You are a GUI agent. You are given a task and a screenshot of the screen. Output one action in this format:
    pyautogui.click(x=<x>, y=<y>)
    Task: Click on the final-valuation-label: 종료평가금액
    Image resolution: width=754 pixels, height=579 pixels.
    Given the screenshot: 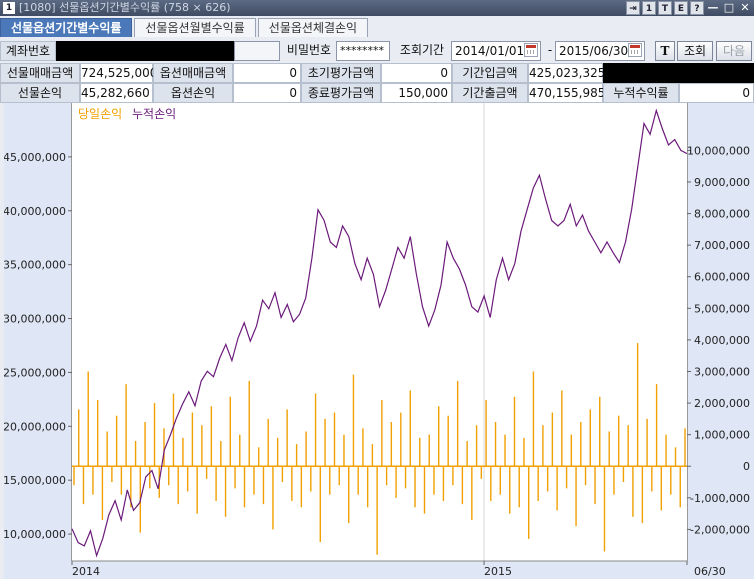 What is the action you would take?
    pyautogui.click(x=341, y=93)
    